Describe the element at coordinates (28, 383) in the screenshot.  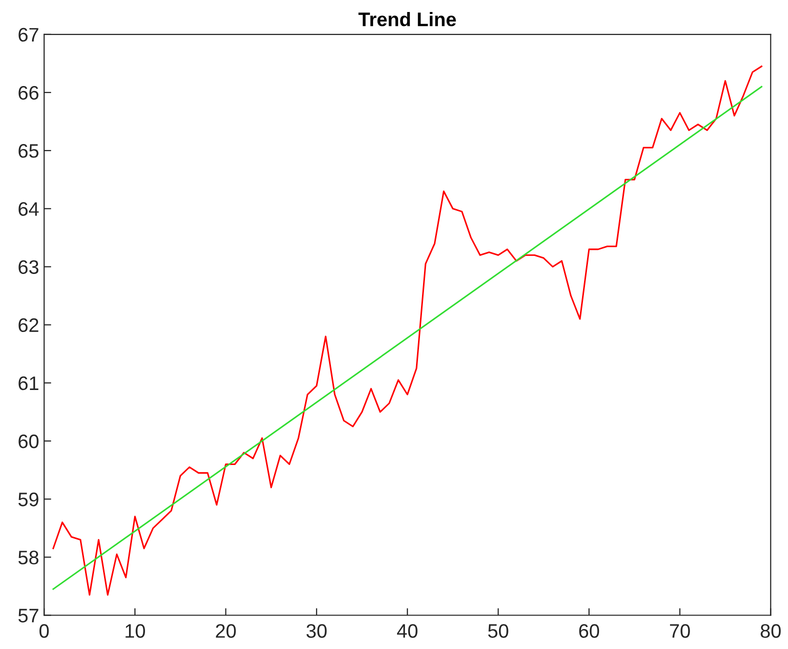
I see `y-tick-label: 61` at that location.